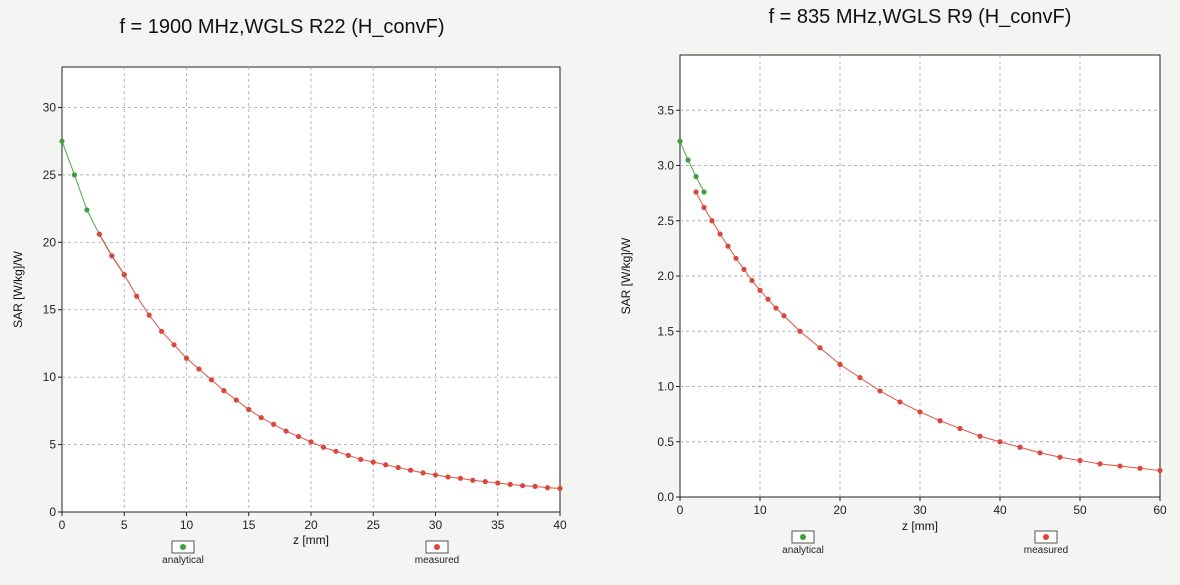  Describe the element at coordinates (249, 525) in the screenshot. I see `x-tick-label: 15` at that location.